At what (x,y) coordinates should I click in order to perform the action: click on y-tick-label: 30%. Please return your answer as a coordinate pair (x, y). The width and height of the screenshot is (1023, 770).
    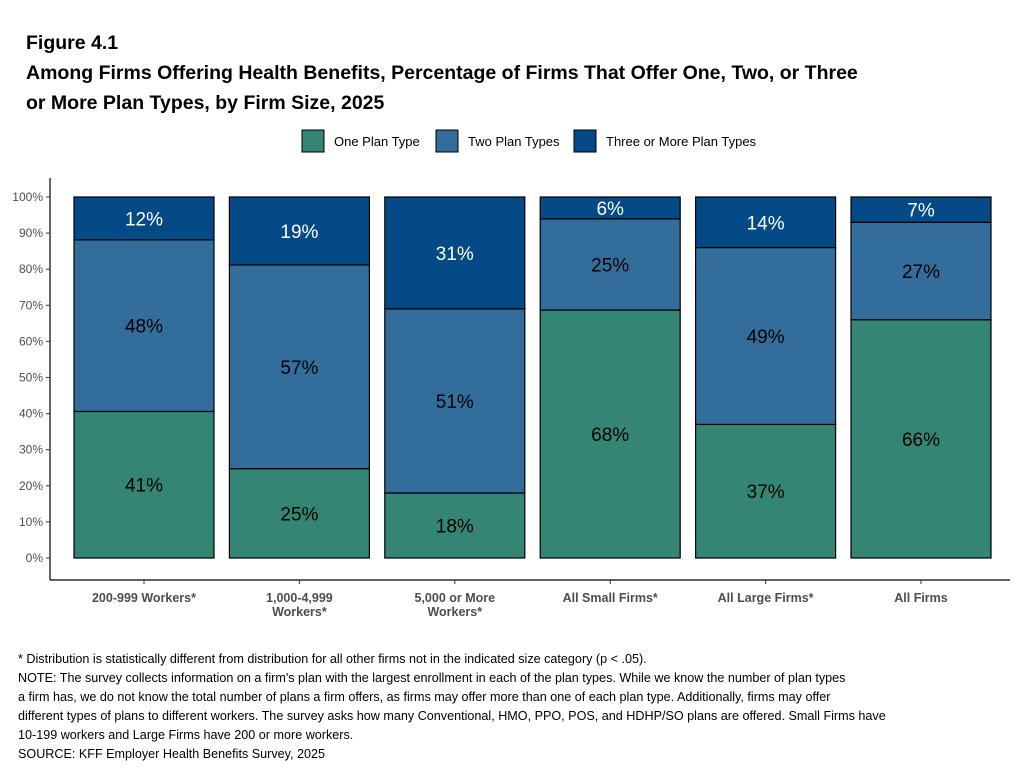
    Looking at the image, I should click on (31, 450).